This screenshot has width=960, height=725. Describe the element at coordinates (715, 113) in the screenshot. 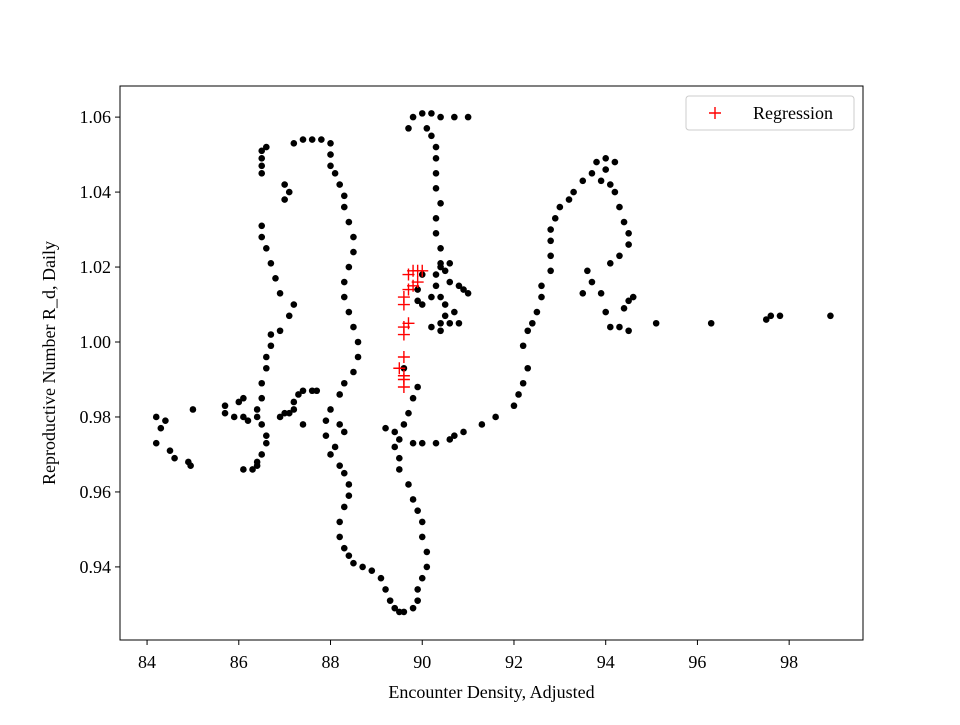

I see `legend-marker` at that location.